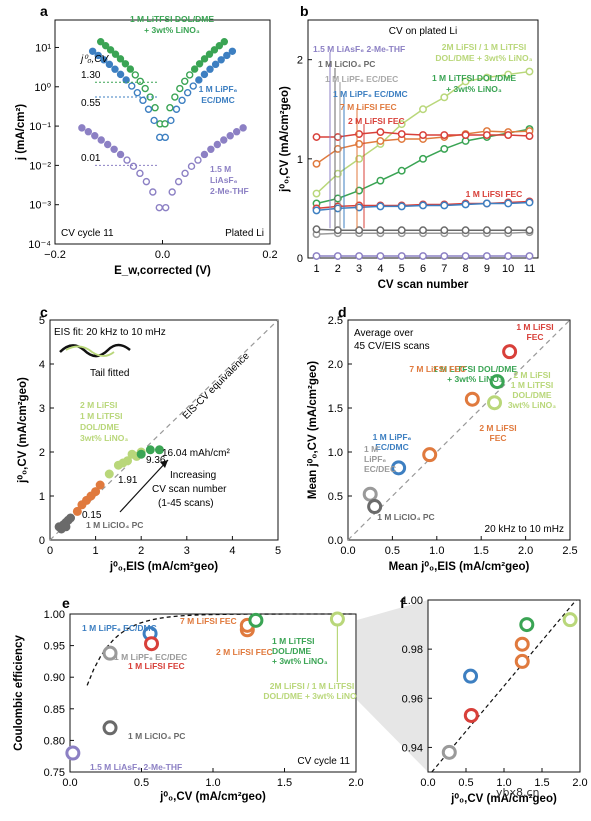  I want to click on inset-label: Tail fitted, so click(109, 373).